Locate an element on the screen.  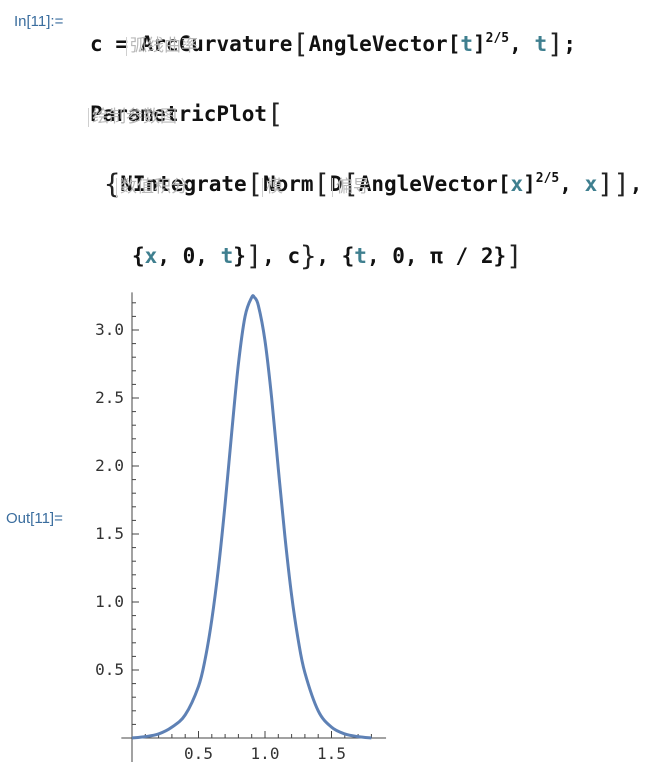
input-label: In[11]:= is located at coordinates (39, 21).